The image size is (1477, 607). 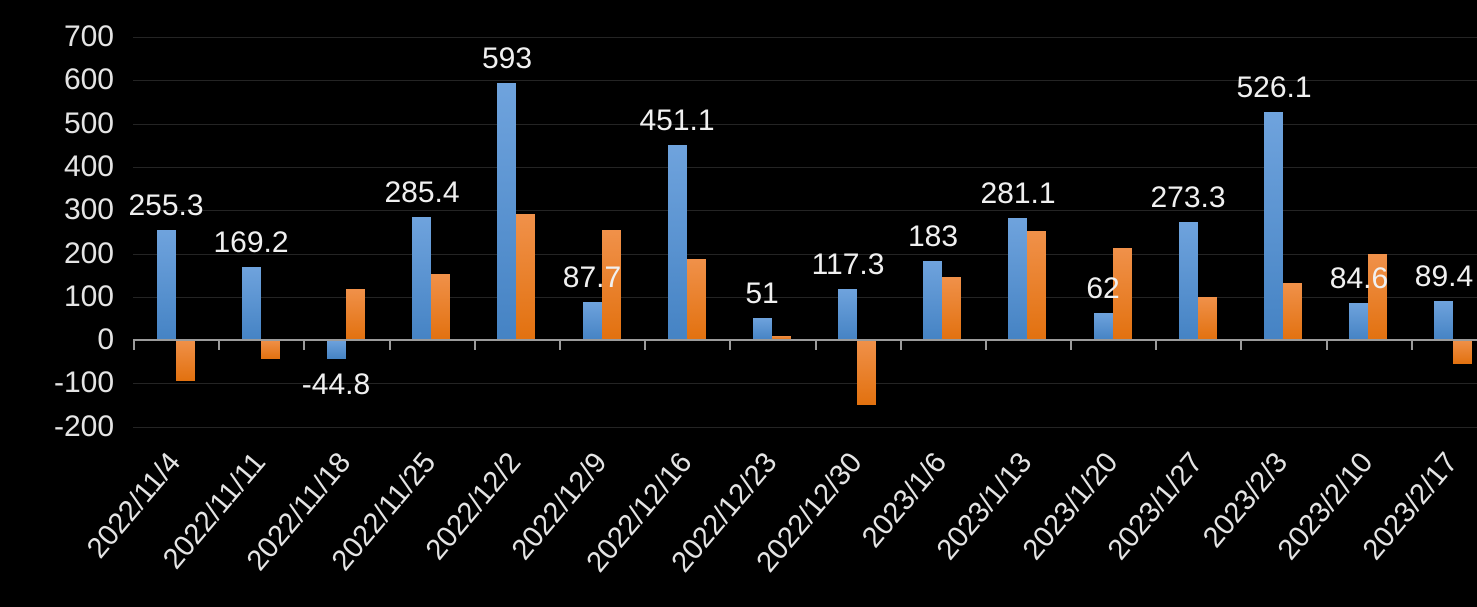 What do you see at coordinates (1359, 278) in the screenshot?
I see `bar-value-label: 84.6` at bounding box center [1359, 278].